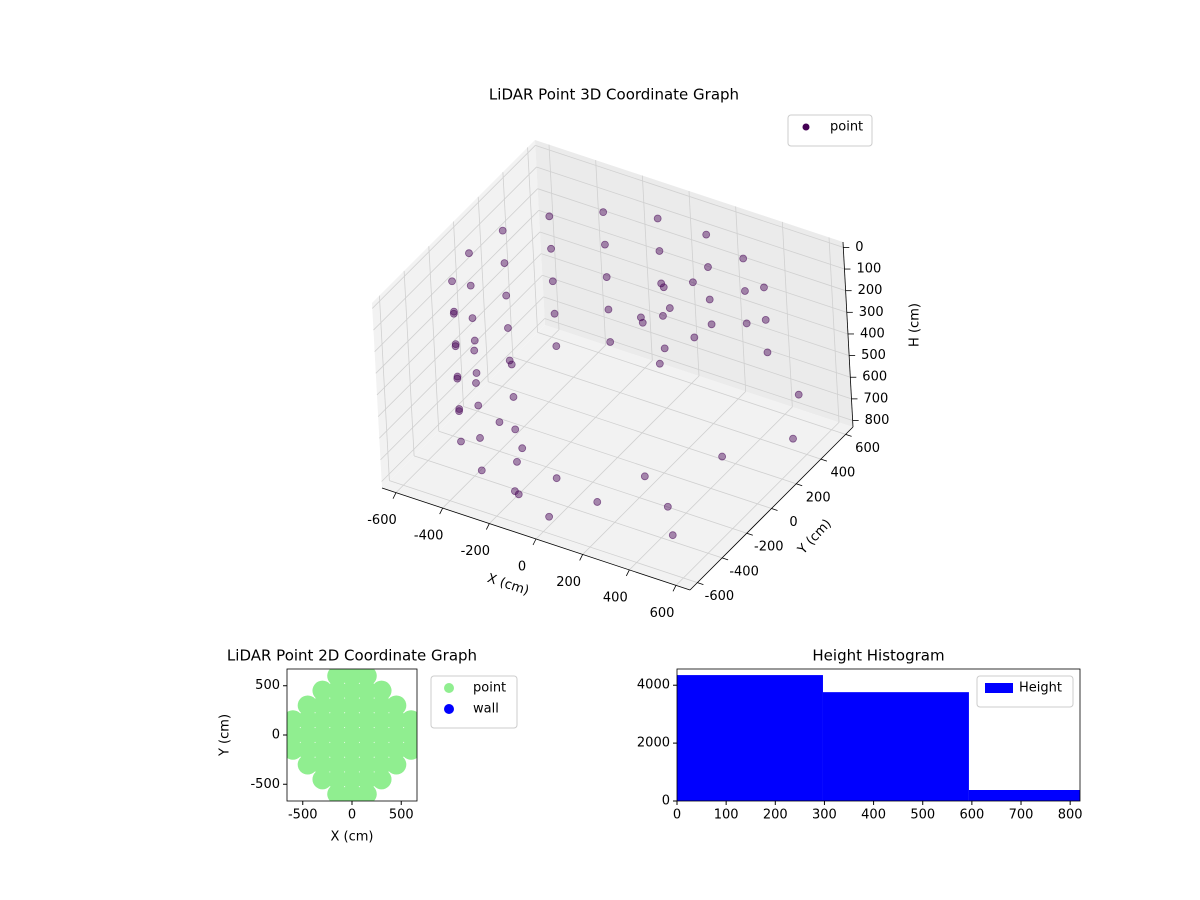 The height and width of the screenshot is (900, 1200). What do you see at coordinates (486, 709) in the screenshot?
I see `legend-label: wall` at bounding box center [486, 709].